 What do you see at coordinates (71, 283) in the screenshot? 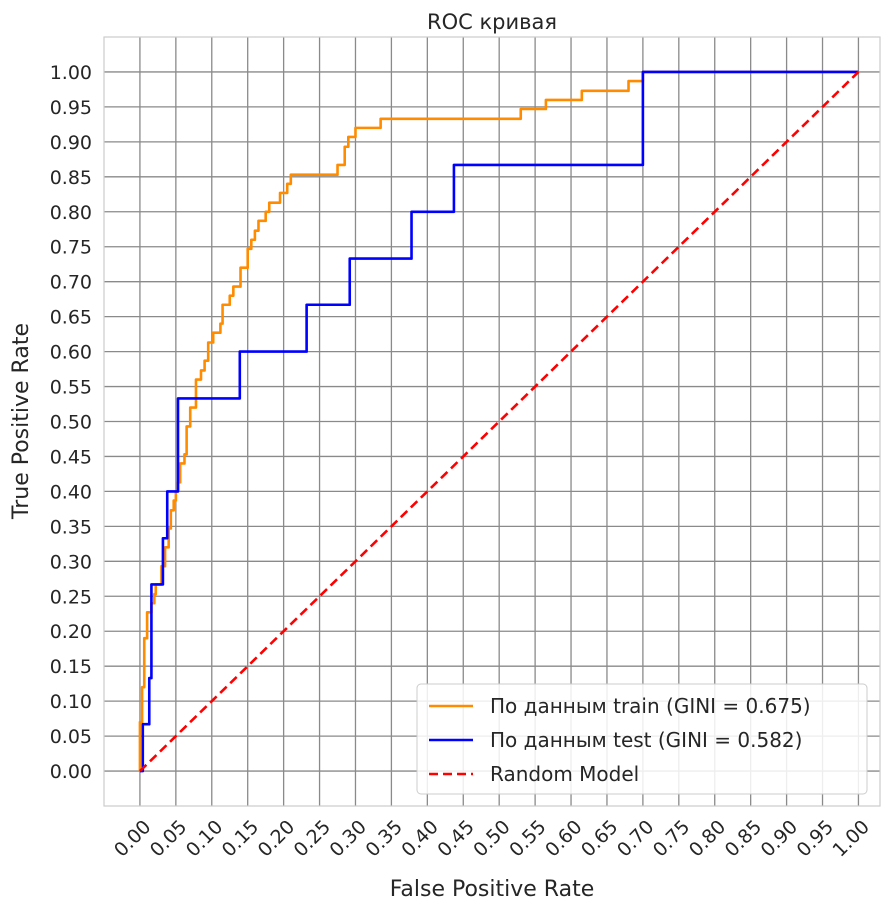
I see `y-tick-label: 0.70` at bounding box center [71, 283].